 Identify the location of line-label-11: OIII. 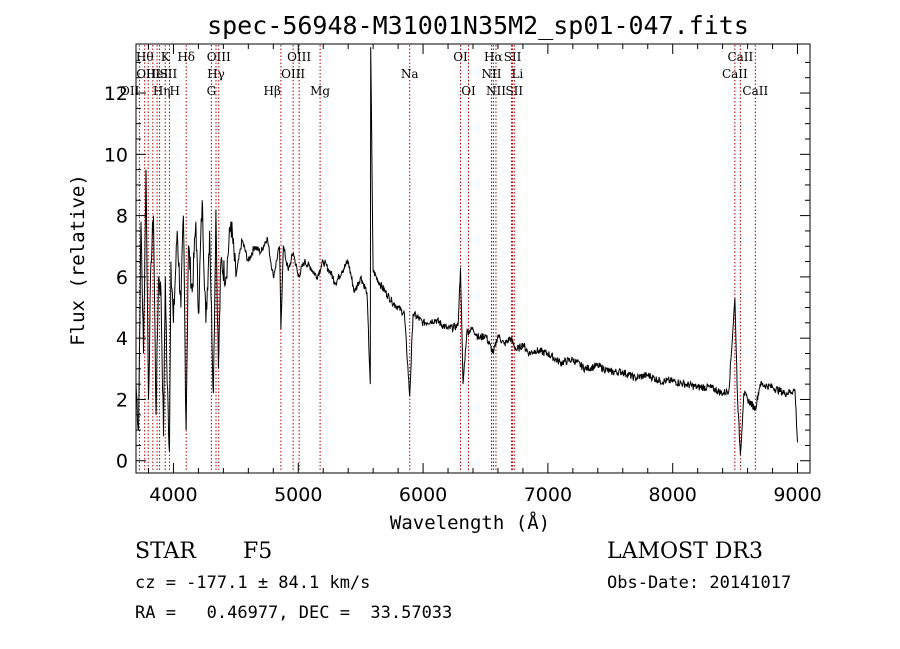
(219, 57).